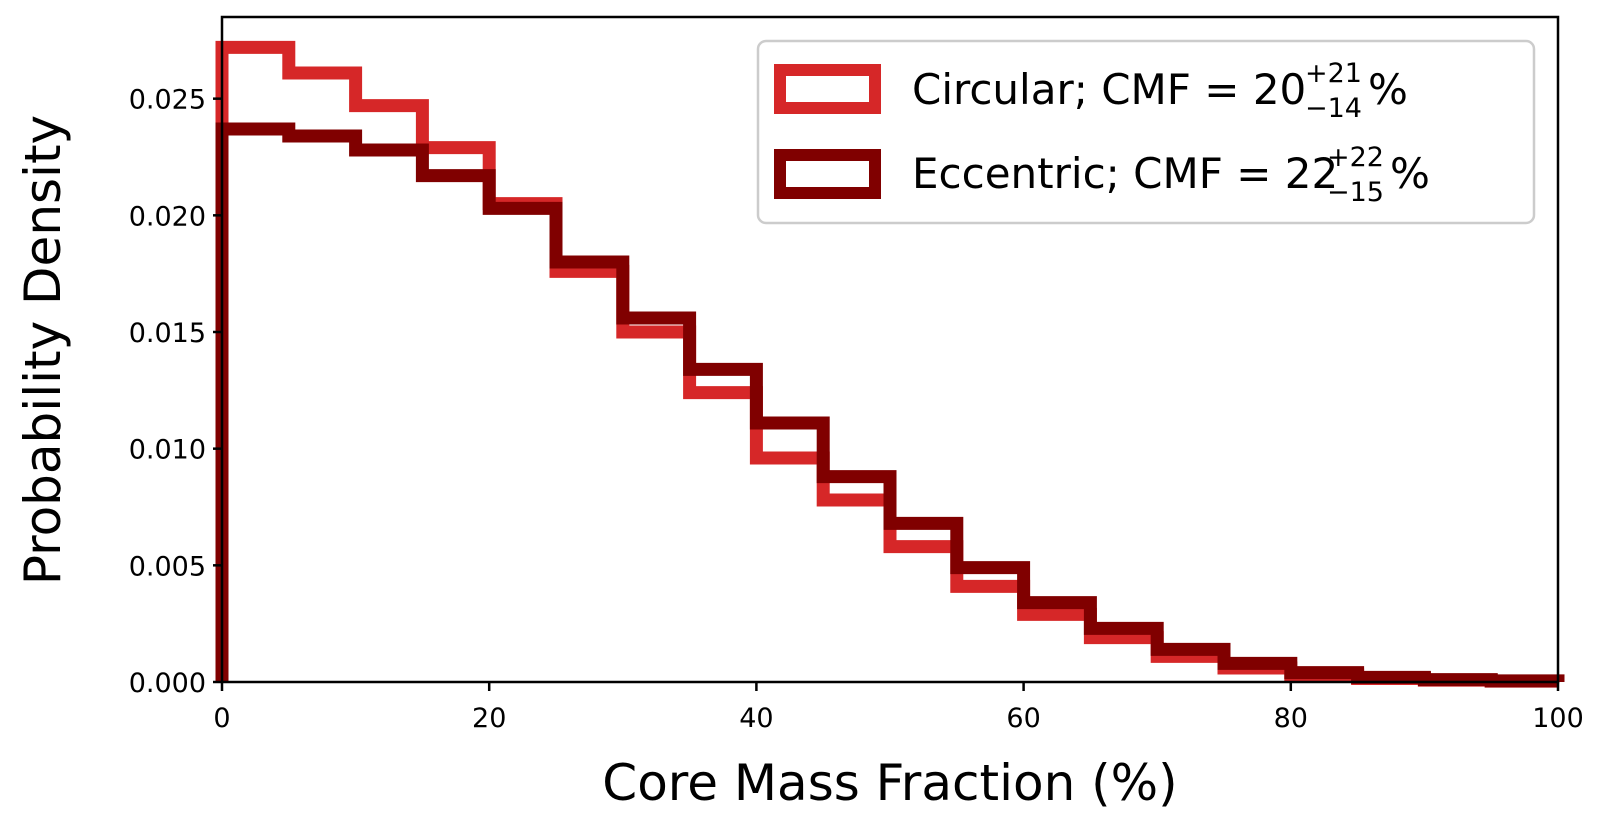  Describe the element at coordinates (167, 216) in the screenshot. I see `y-tick-label: 0.020` at that location.